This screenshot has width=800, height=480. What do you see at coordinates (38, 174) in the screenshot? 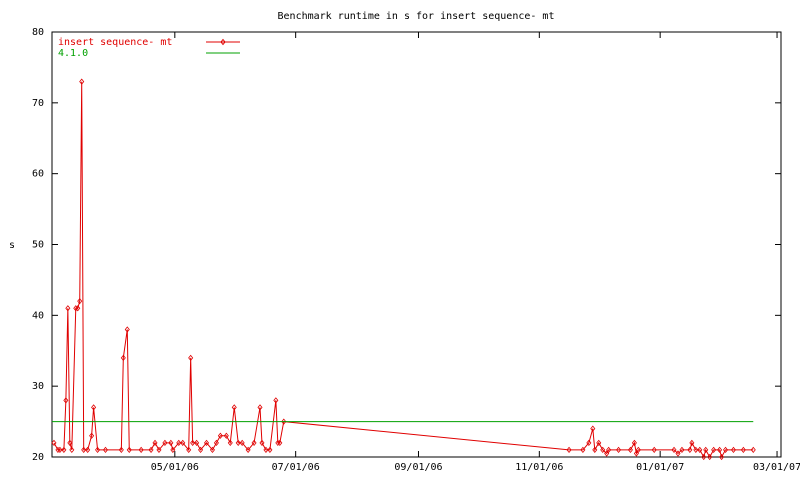
I see `y-tick-label: 60` at bounding box center [38, 174].